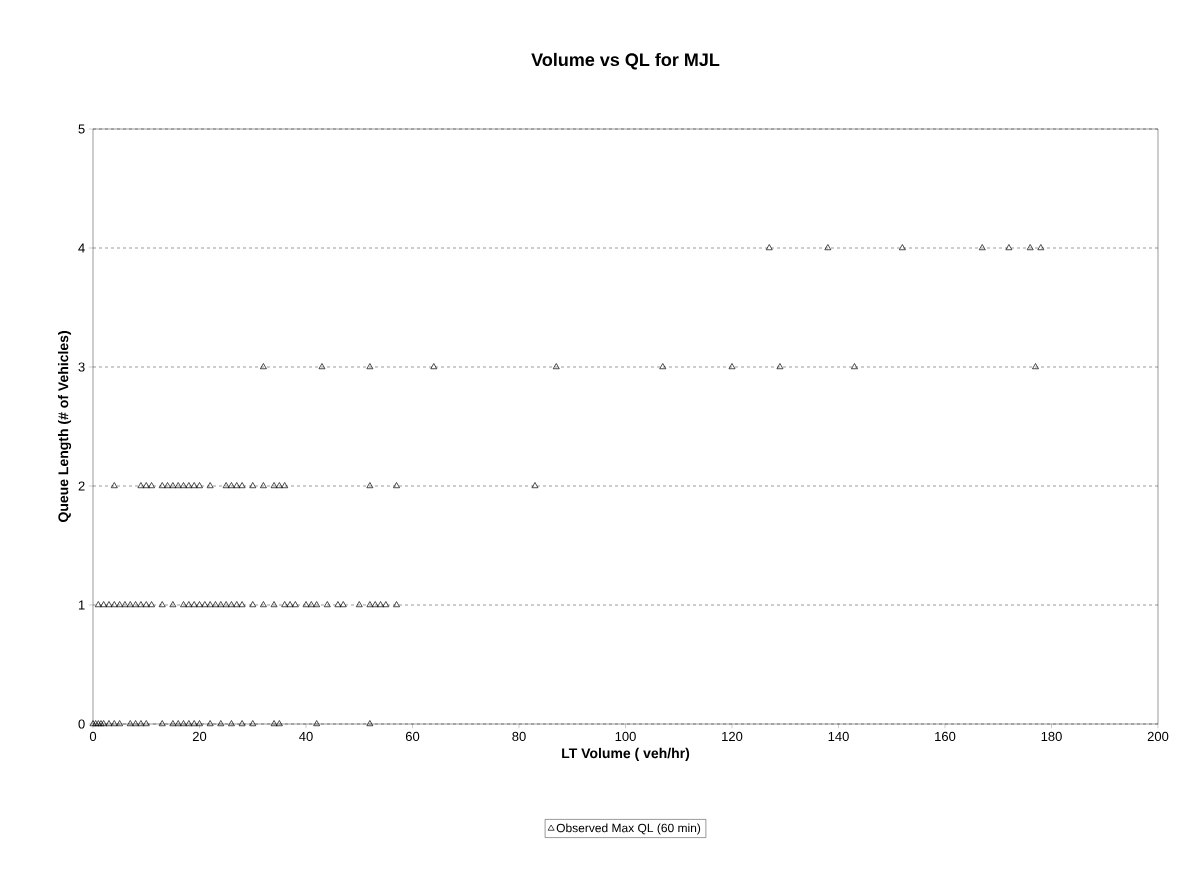 The image size is (1188, 871). Describe the element at coordinates (199, 736) in the screenshot. I see `x-tick-label: 20` at that location.